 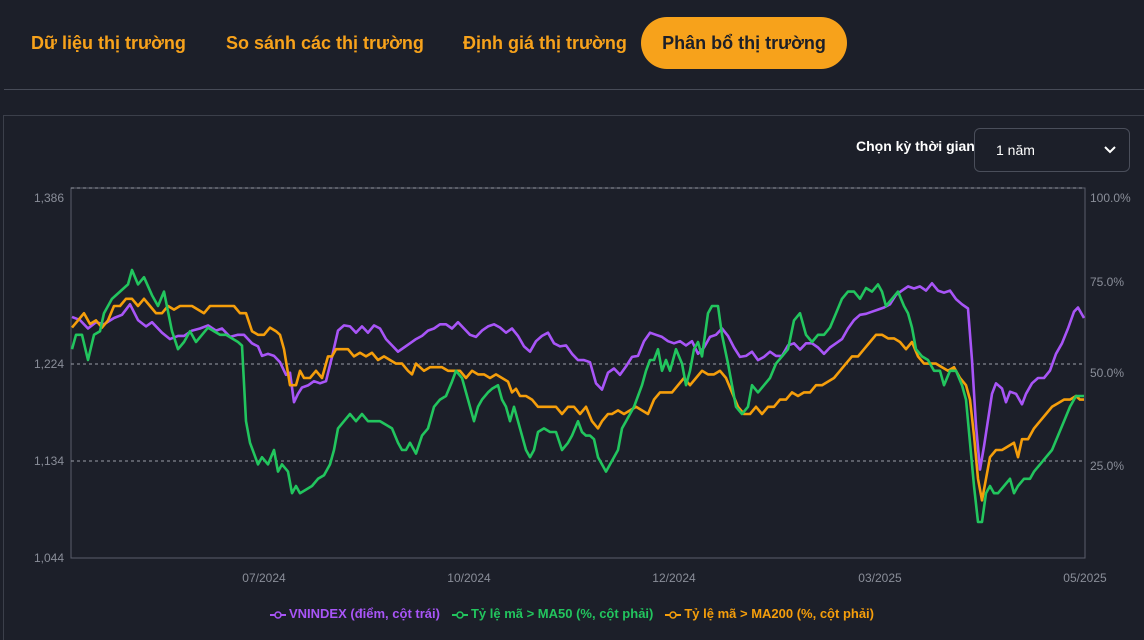 I want to click on right-axis-tick: 100.0%, so click(x=1110, y=198).